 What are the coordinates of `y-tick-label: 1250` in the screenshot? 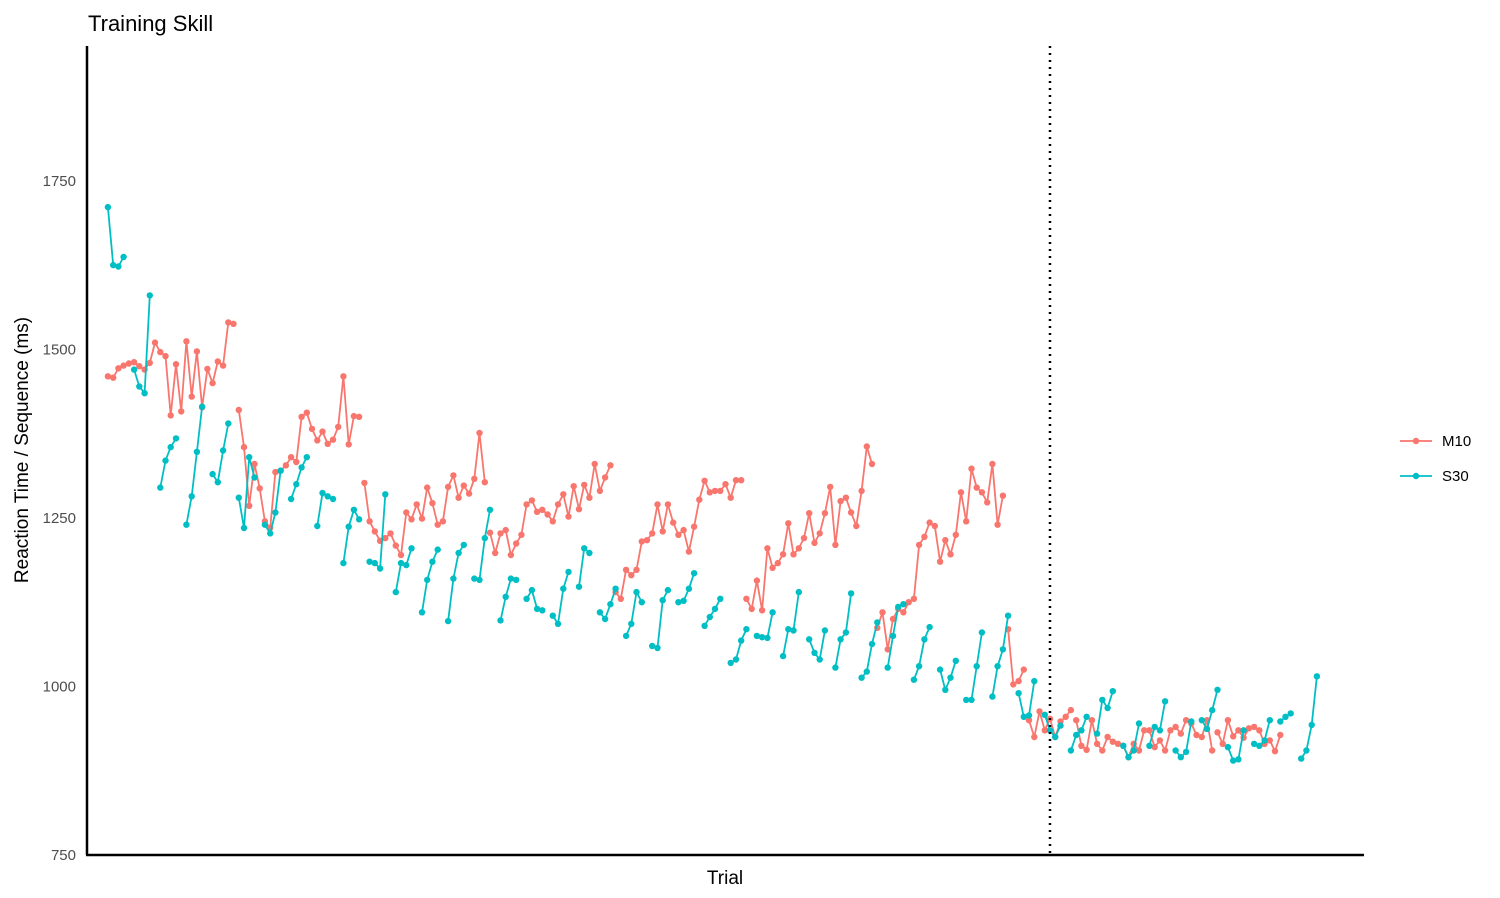 It's located at (59, 518).